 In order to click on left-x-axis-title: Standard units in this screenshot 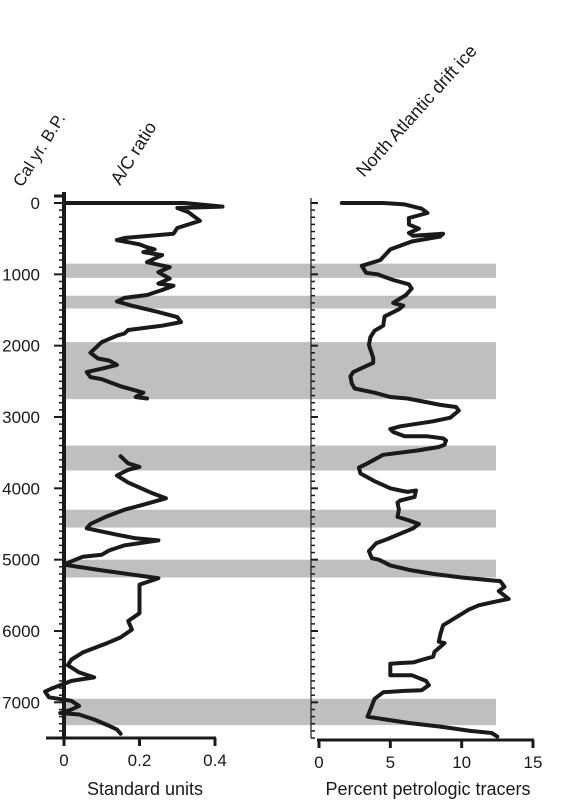, I will do `click(145, 789)`.